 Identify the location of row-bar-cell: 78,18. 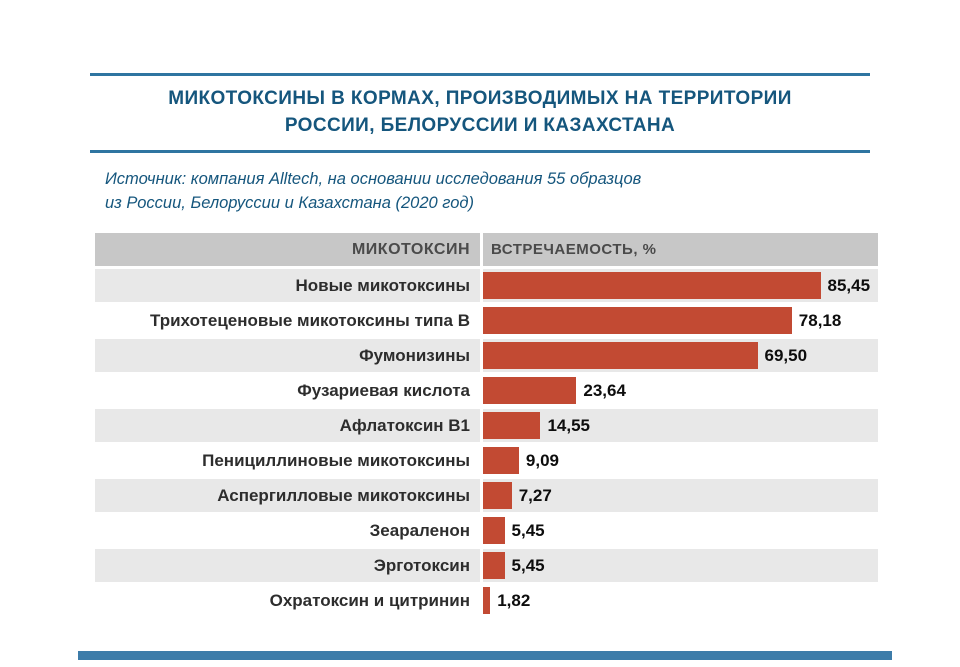
(680, 320).